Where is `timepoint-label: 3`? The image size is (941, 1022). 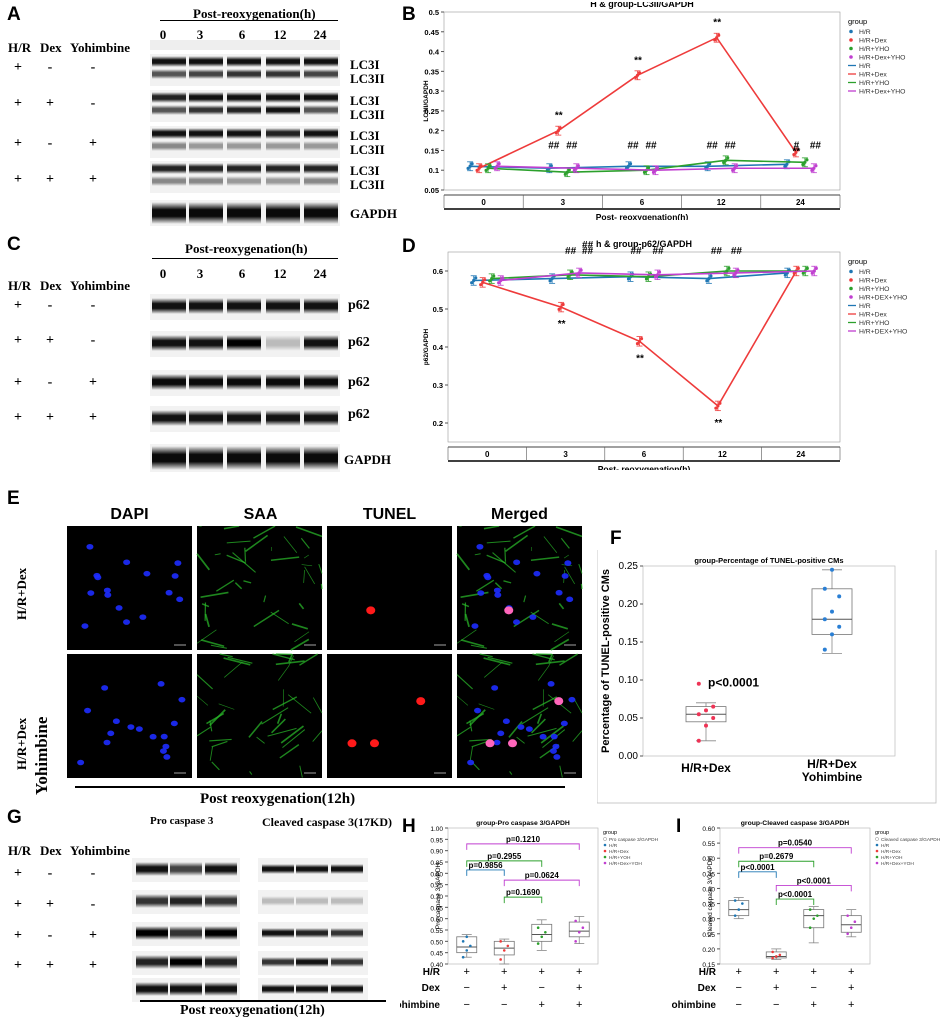 timepoint-label: 3 is located at coordinates (200, 34).